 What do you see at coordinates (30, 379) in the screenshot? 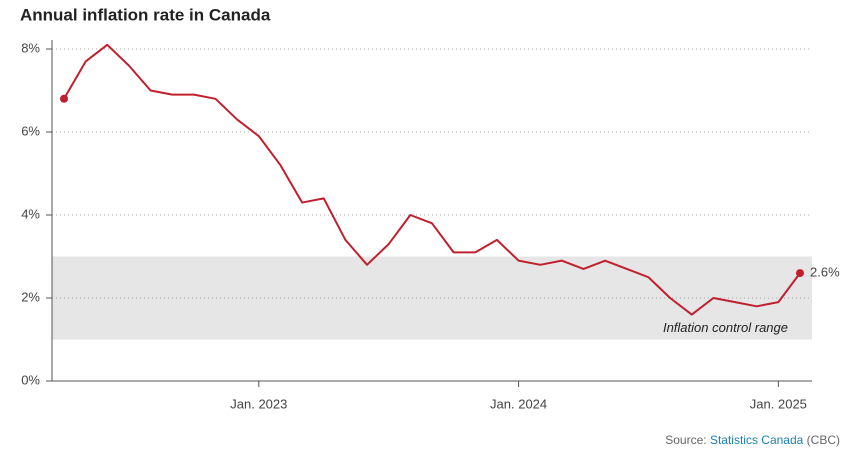
I see `y-tick-label: 0%` at bounding box center [30, 379].